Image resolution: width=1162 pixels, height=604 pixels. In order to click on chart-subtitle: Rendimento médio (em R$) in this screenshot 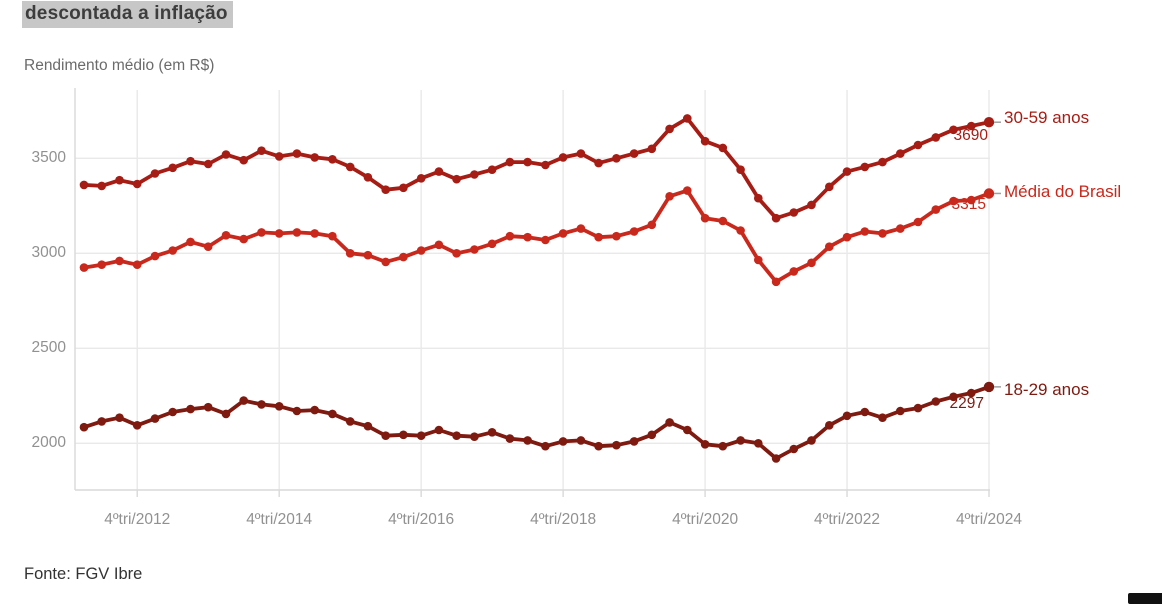, I will do `click(119, 65)`.